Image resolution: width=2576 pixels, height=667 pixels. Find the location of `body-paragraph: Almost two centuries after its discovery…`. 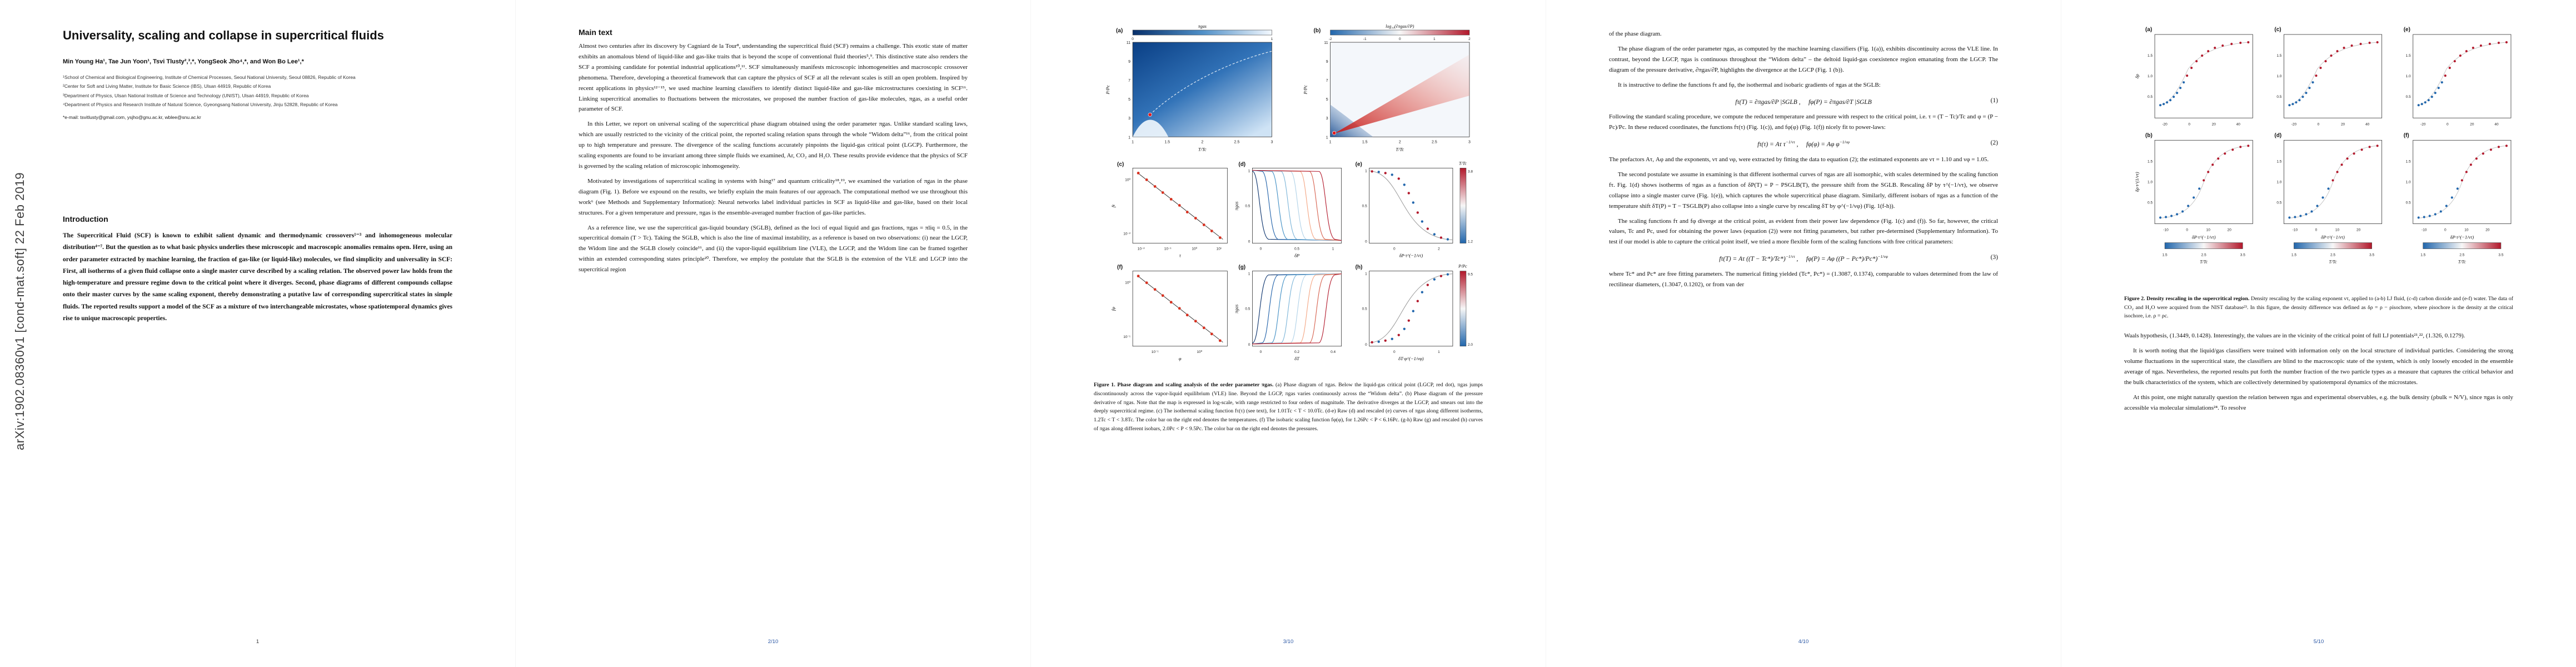

body-paragraph: Almost two centuries after its discovery… is located at coordinates (773, 78).